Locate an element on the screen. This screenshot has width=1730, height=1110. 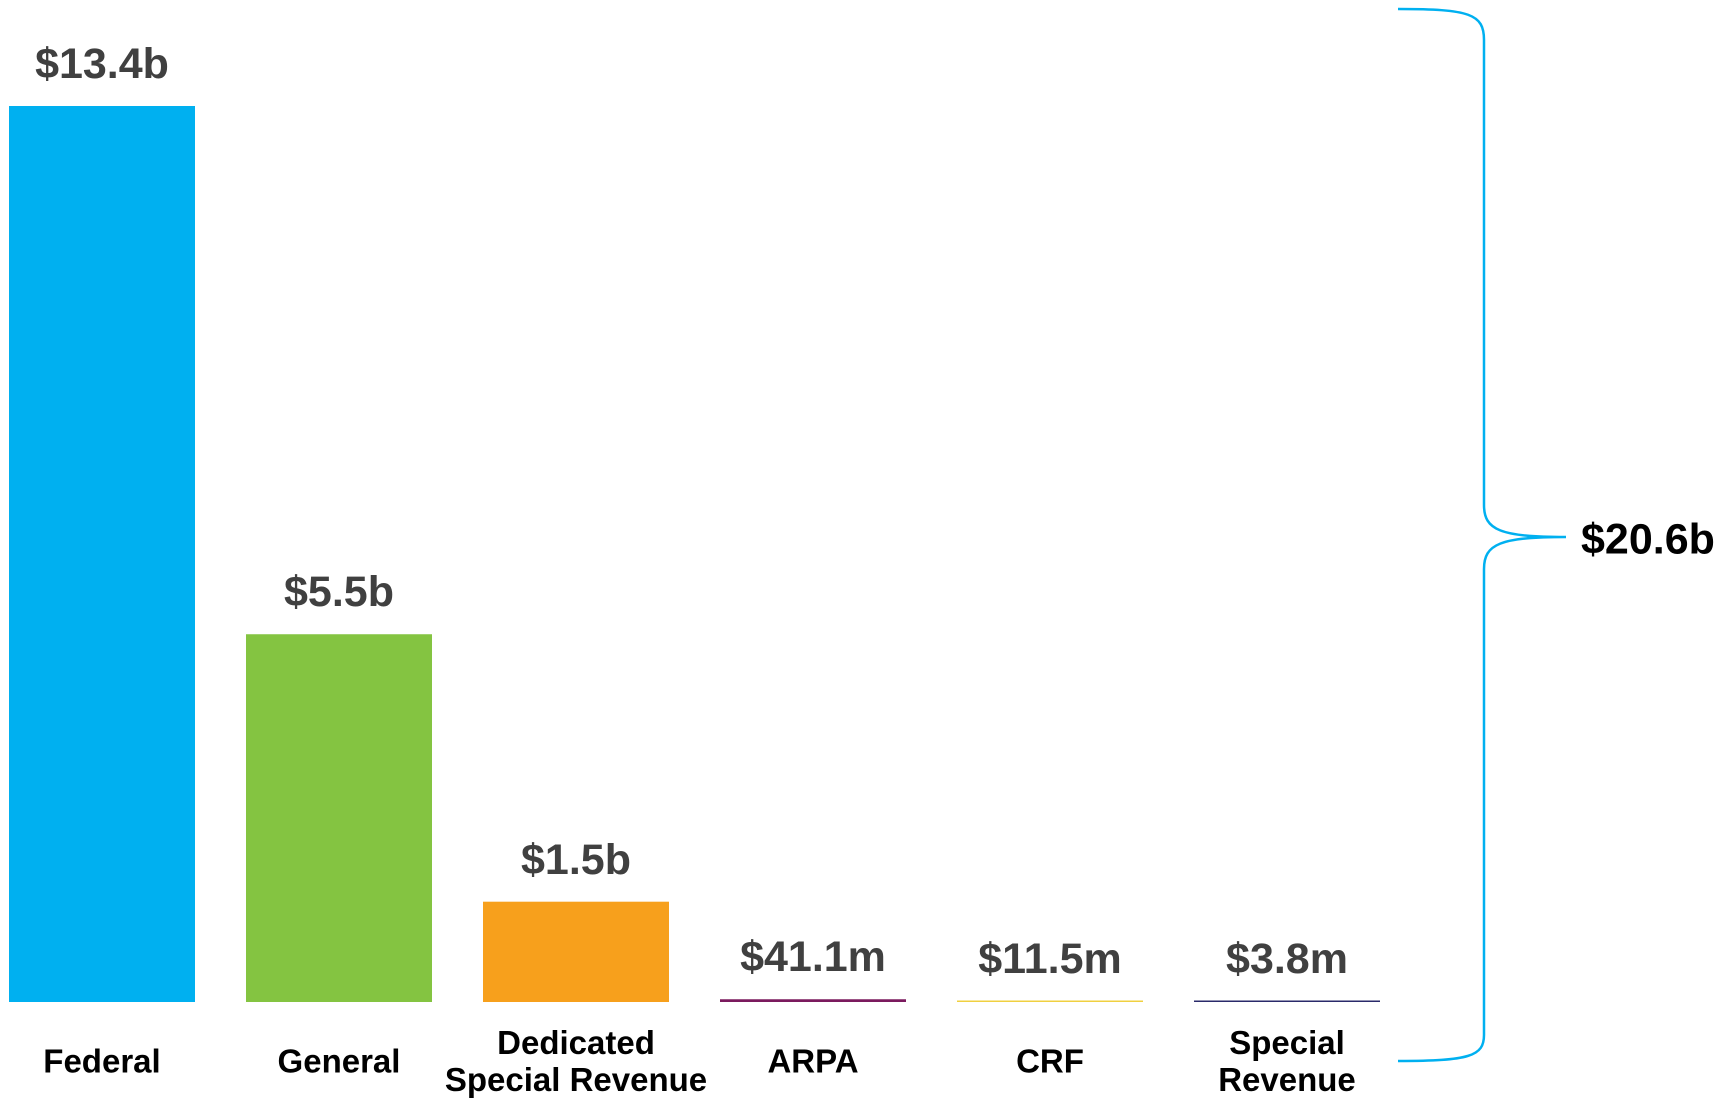
total-label: $20.6b is located at coordinates (1648, 539).